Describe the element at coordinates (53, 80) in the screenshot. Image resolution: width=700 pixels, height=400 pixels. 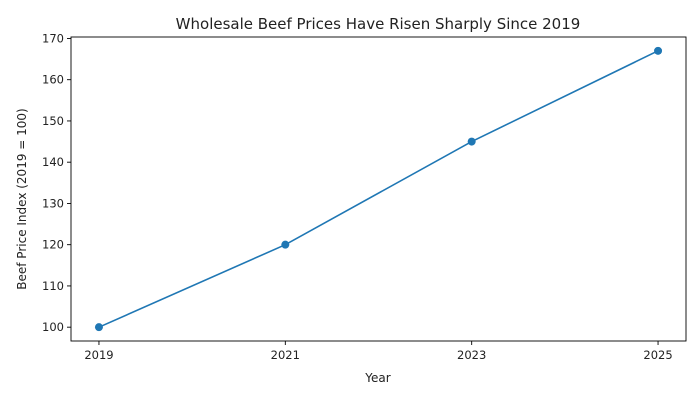
I see `y-tick-label: 160` at that location.